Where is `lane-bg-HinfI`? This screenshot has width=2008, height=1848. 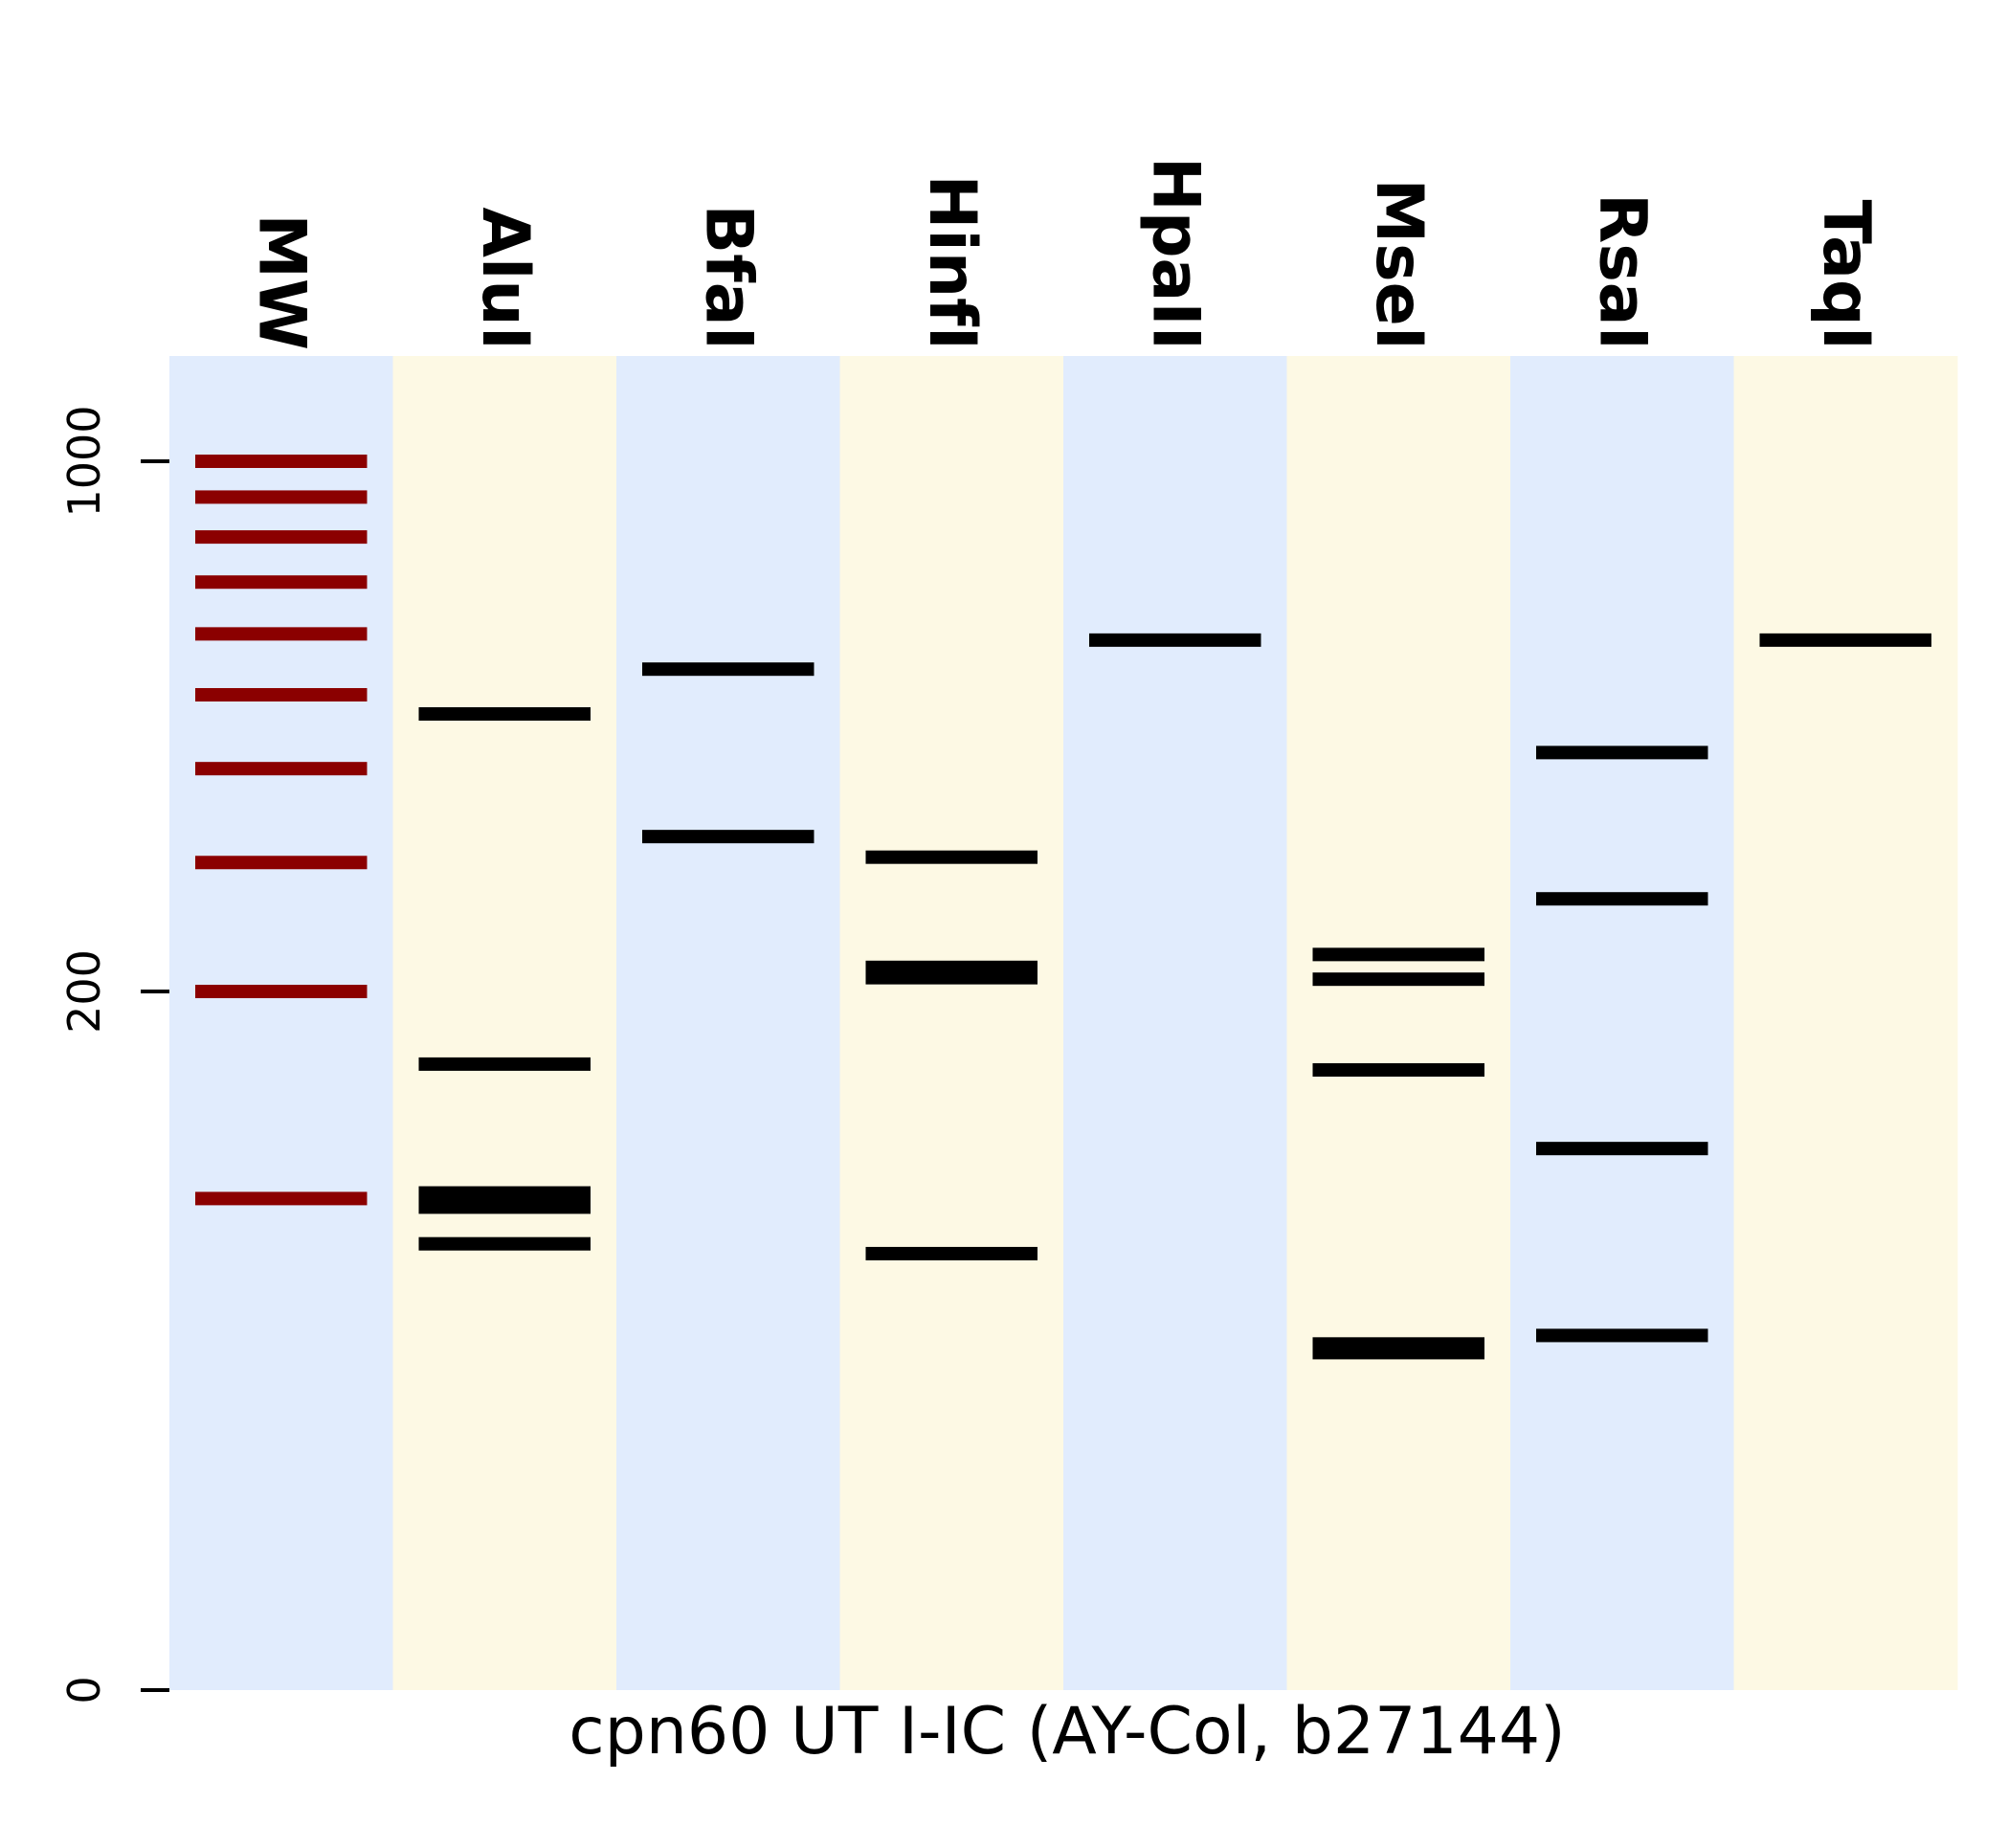 lane-bg-HinfI is located at coordinates (951, 1023).